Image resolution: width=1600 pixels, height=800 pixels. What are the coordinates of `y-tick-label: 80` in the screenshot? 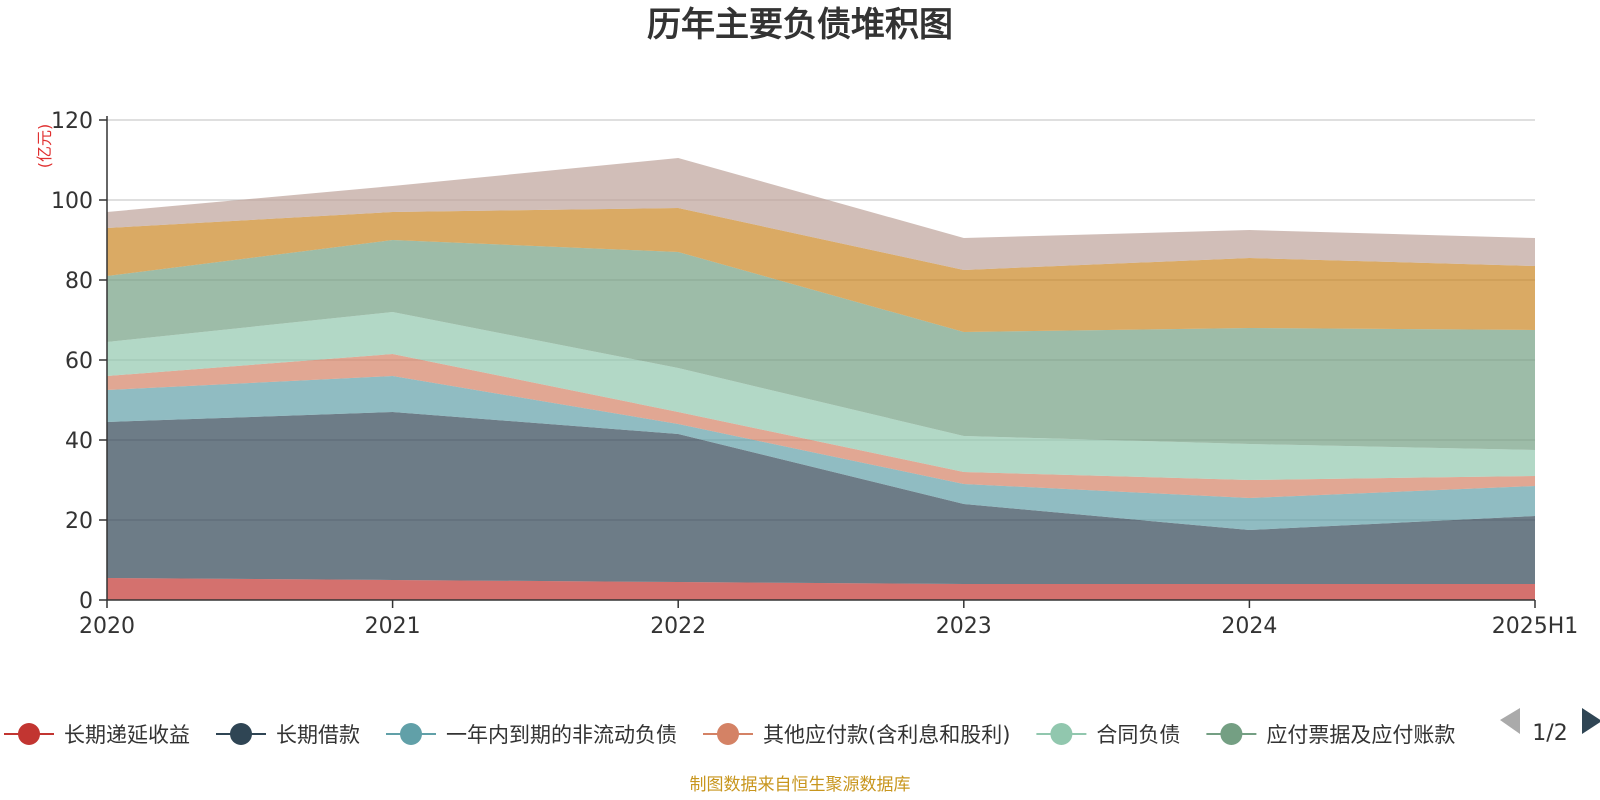 It's located at (79, 281).